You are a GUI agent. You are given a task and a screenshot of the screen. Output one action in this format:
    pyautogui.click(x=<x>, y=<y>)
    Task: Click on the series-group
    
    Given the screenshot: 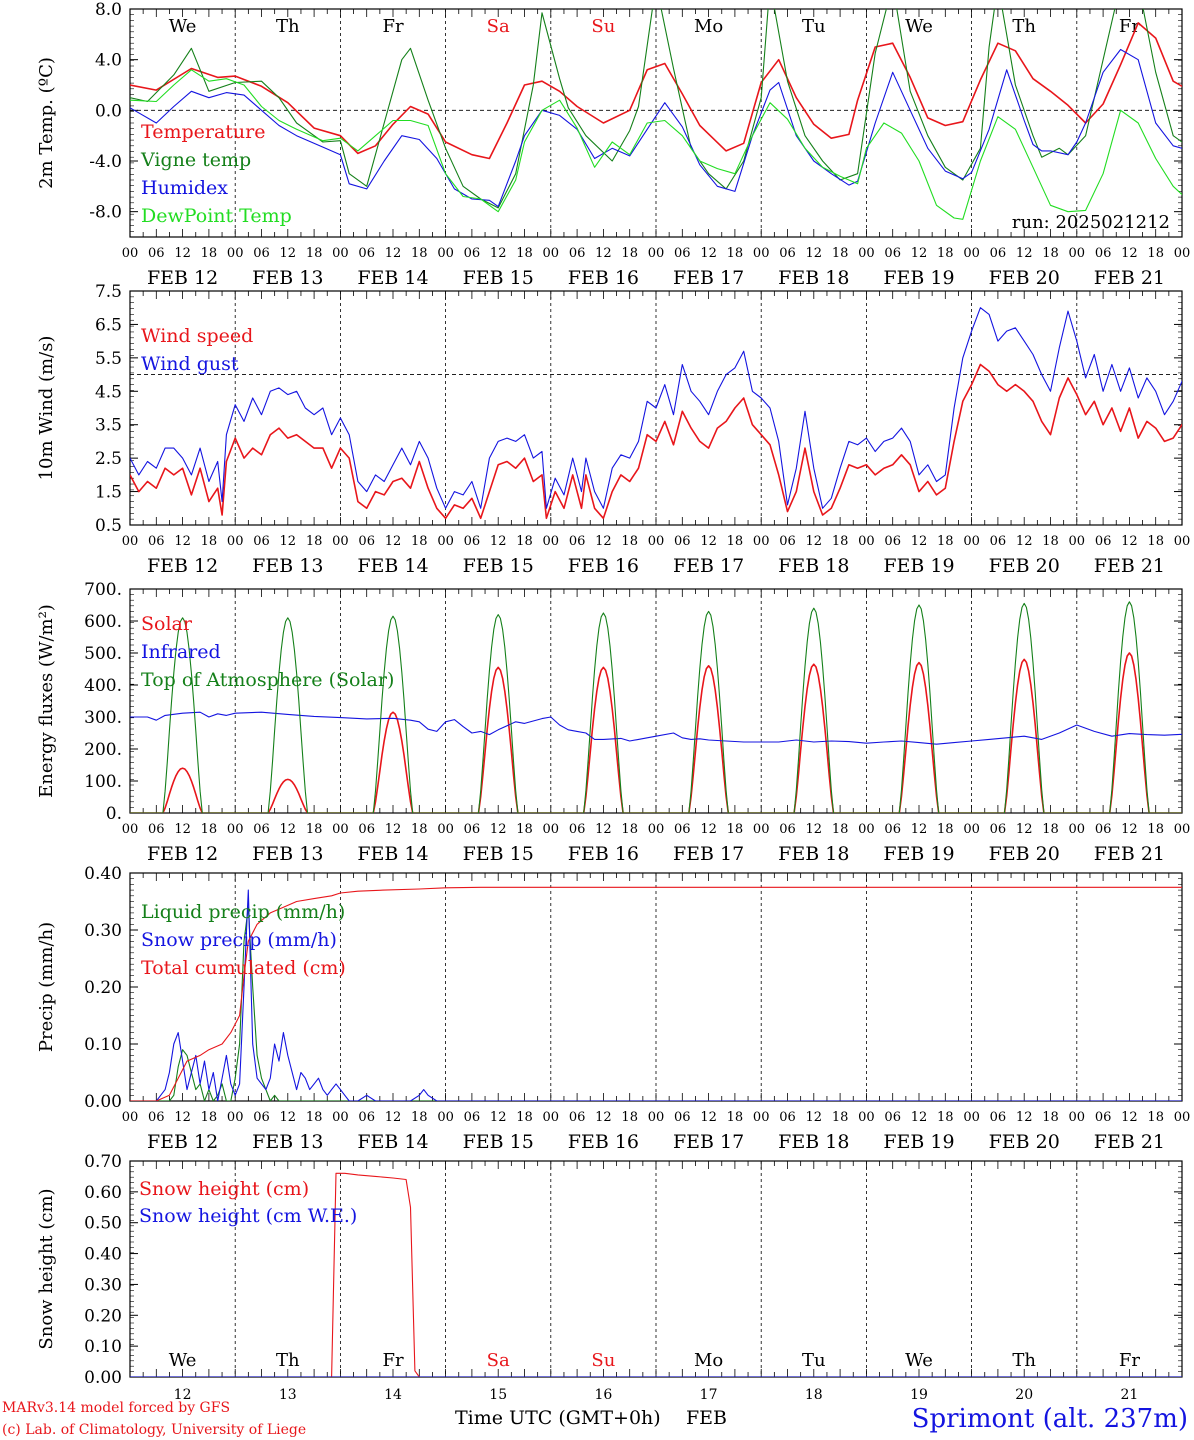 What is the action you would take?
    pyautogui.click(x=656, y=993)
    